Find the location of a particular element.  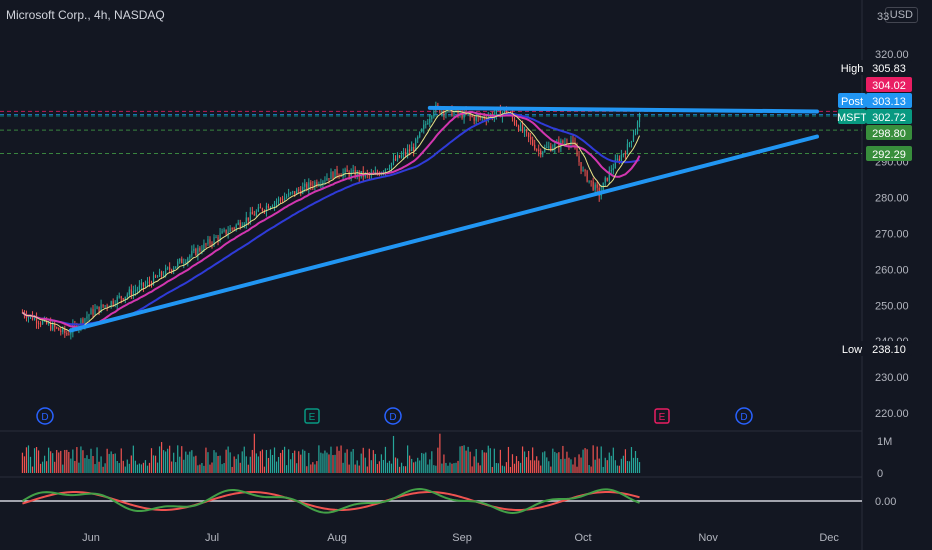

currency-label: USD is located at coordinates (901, 15).